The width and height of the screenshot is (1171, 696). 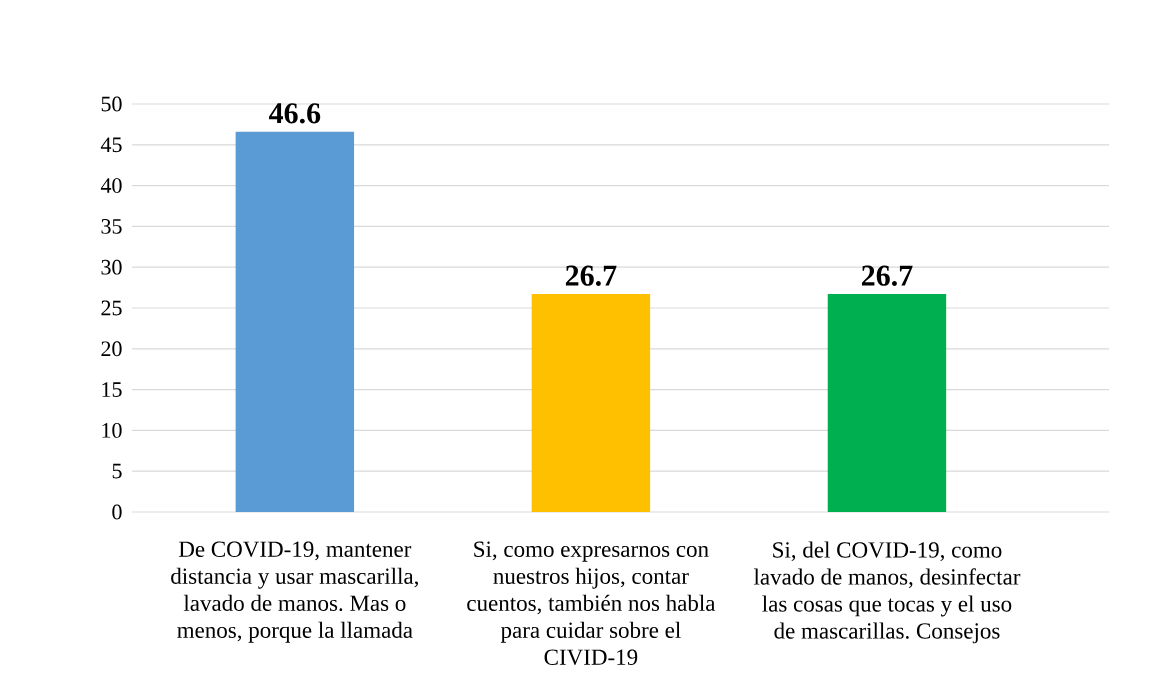 What do you see at coordinates (117, 512) in the screenshot?
I see `y-tick-label: 0` at bounding box center [117, 512].